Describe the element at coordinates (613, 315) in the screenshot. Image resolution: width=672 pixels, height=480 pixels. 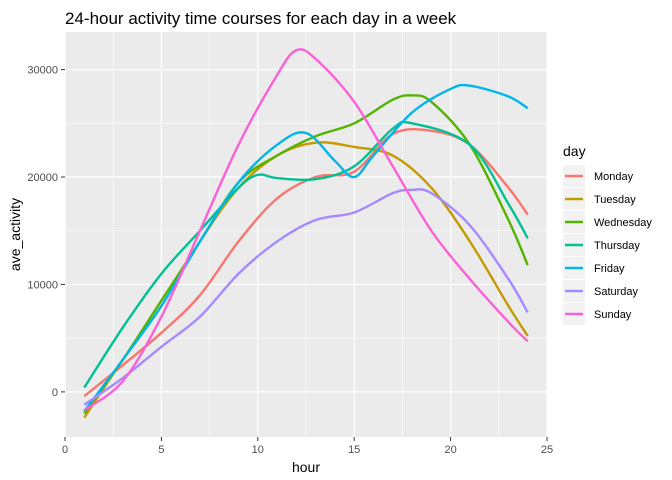
I see `legend-label-sunday: Sunday` at that location.